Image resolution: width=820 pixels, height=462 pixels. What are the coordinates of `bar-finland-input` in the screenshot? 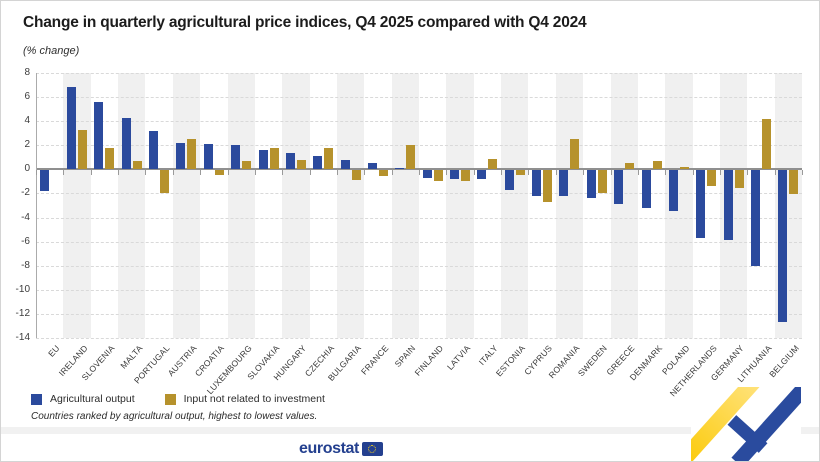 It's located at (438, 176).